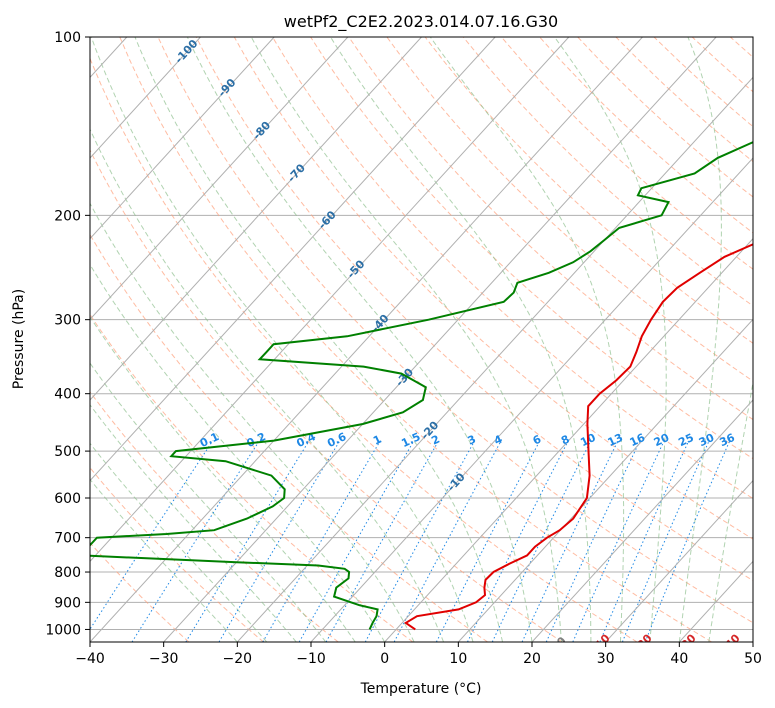  Describe the element at coordinates (679, 659) in the screenshot. I see `x-tick-label: 40` at that location.